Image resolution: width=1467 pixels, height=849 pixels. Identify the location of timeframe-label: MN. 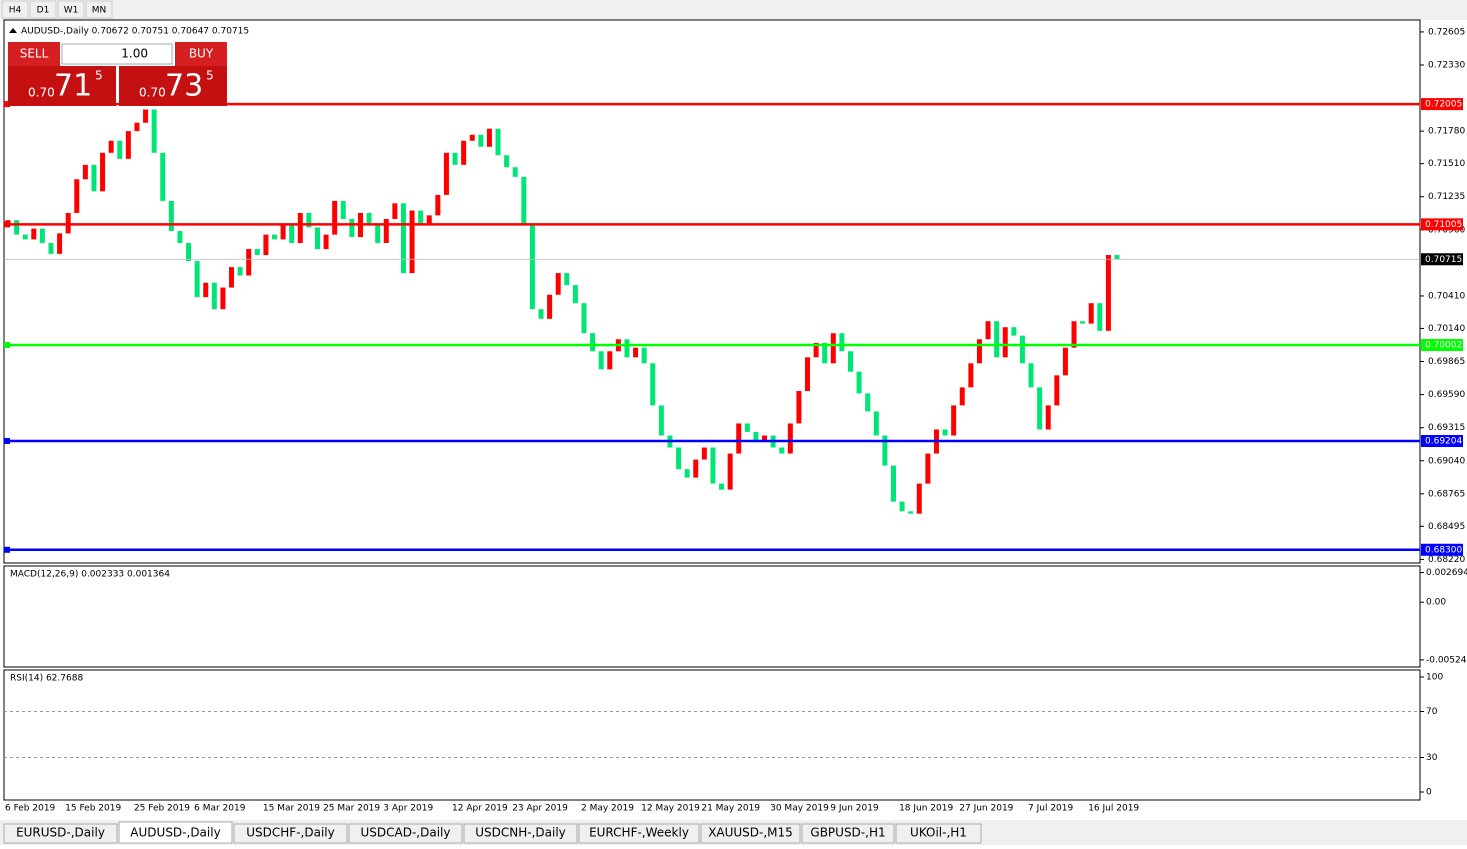
(99, 11).